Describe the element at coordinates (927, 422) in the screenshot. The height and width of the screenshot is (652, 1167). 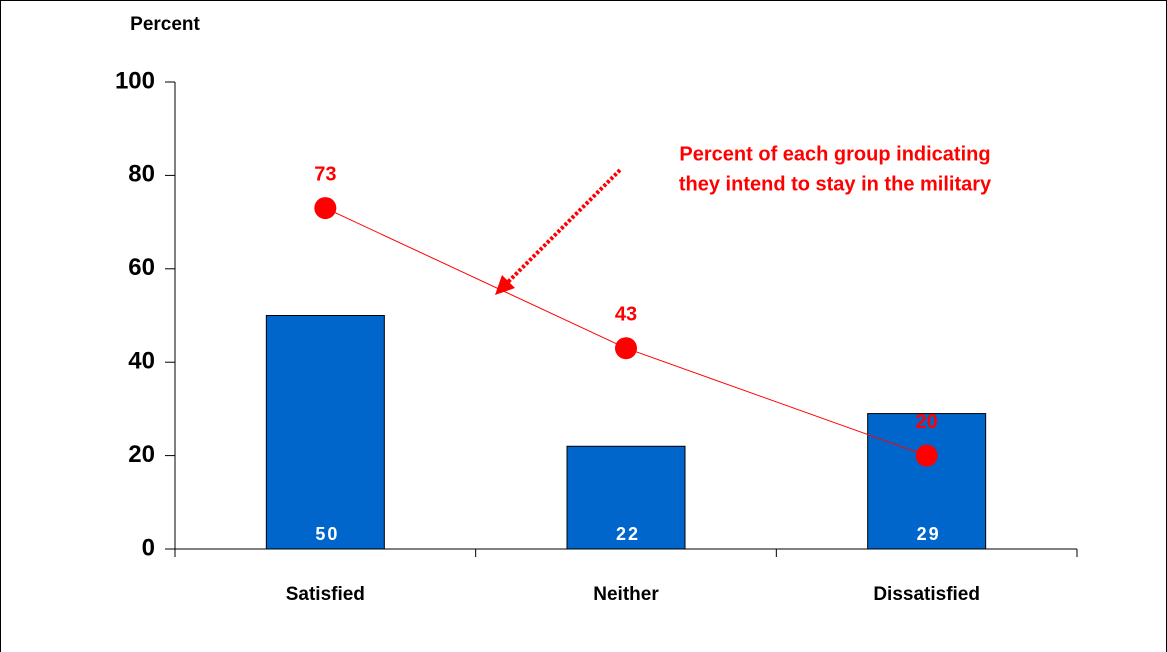
I see `line-value-label: 20` at that location.